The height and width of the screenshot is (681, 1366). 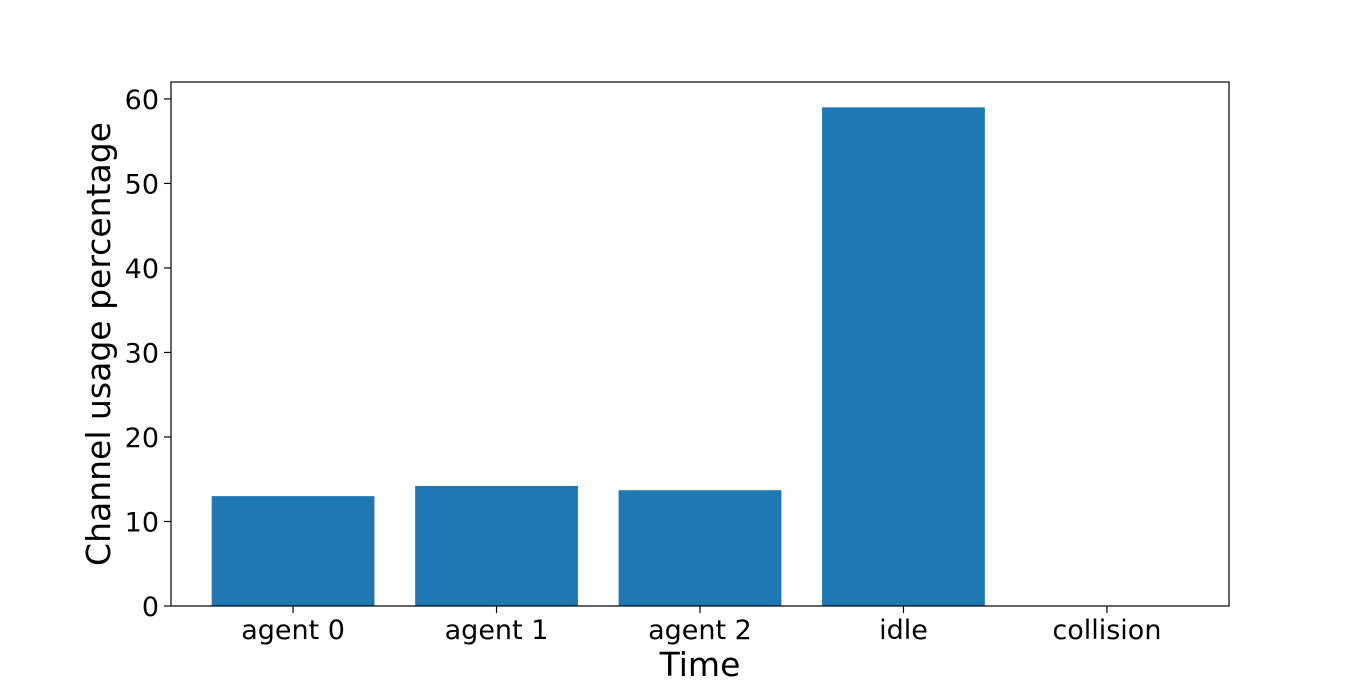 I want to click on x-tick-label-agent-2: agent 2, so click(x=700, y=630).